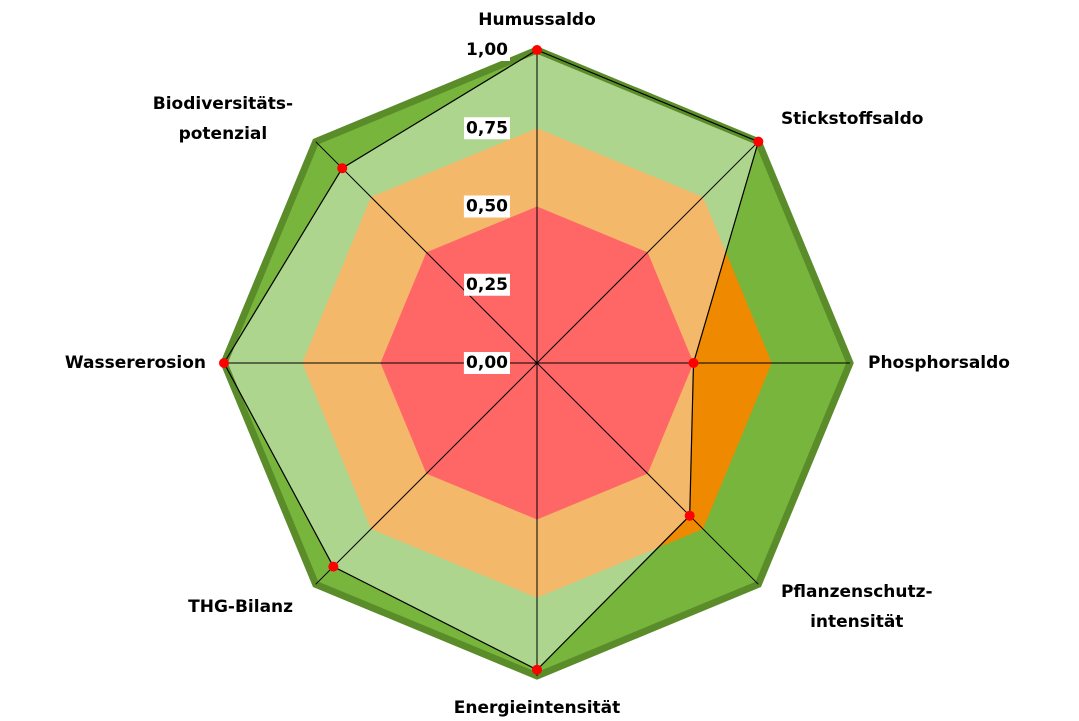 The width and height of the screenshot is (1079, 721). What do you see at coordinates (223, 119) in the screenshot?
I see `category-label: Biodiversitäts-potenzial` at bounding box center [223, 119].